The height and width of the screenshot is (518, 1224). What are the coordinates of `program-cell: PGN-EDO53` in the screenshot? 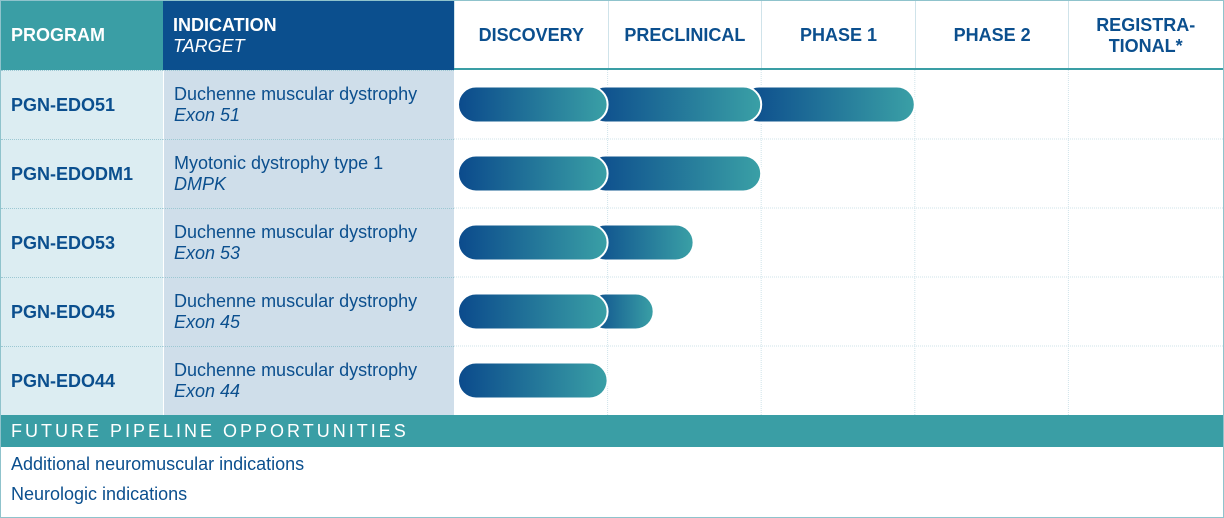 It's located at (82, 242).